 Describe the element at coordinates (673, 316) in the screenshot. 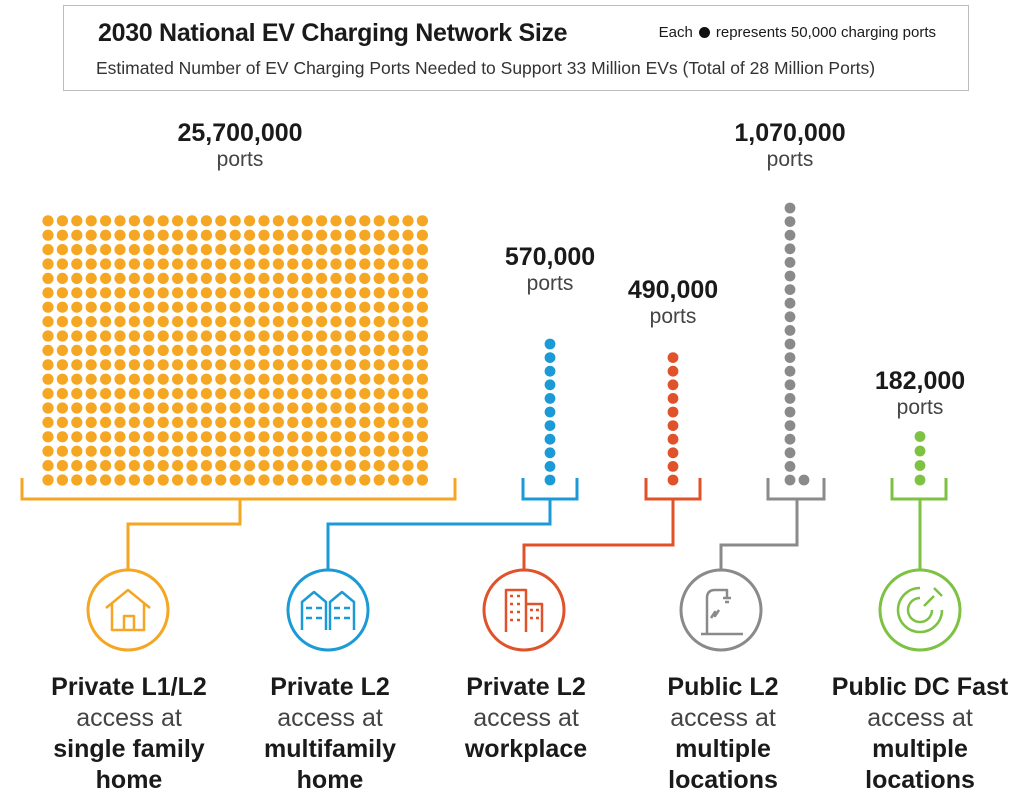

I see `unit-label-3: ports` at that location.